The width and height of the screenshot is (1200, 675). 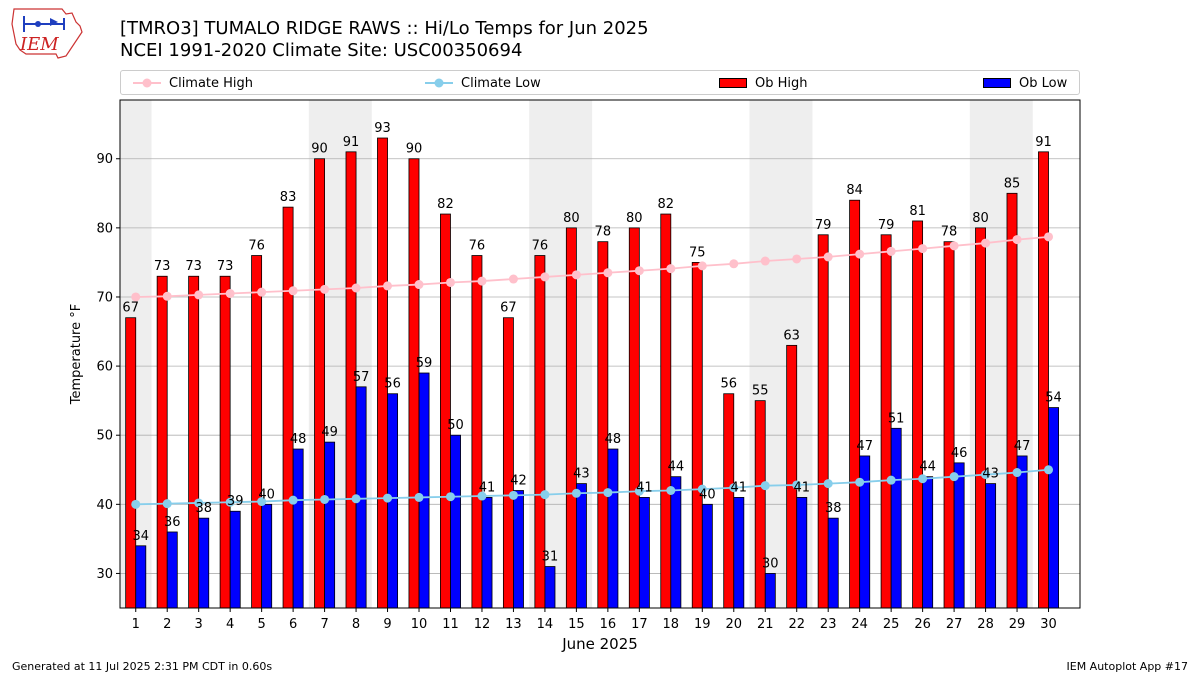 I want to click on x-tick-label: 21, so click(x=765, y=624).